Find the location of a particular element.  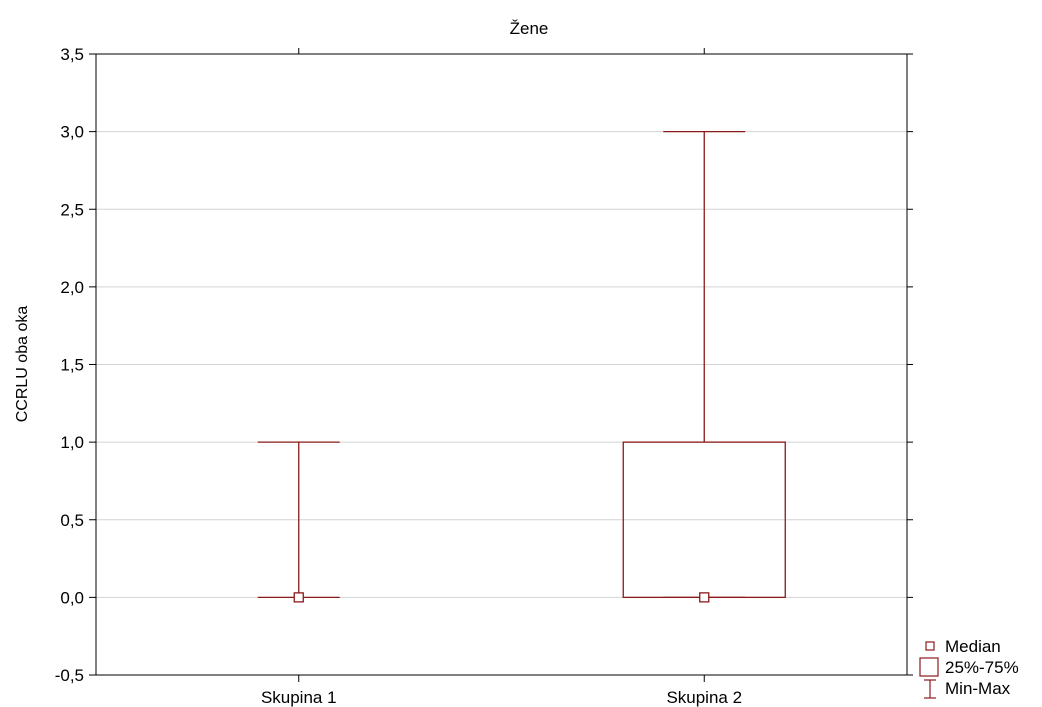

legend-label: 25%-75% is located at coordinates (982, 667).